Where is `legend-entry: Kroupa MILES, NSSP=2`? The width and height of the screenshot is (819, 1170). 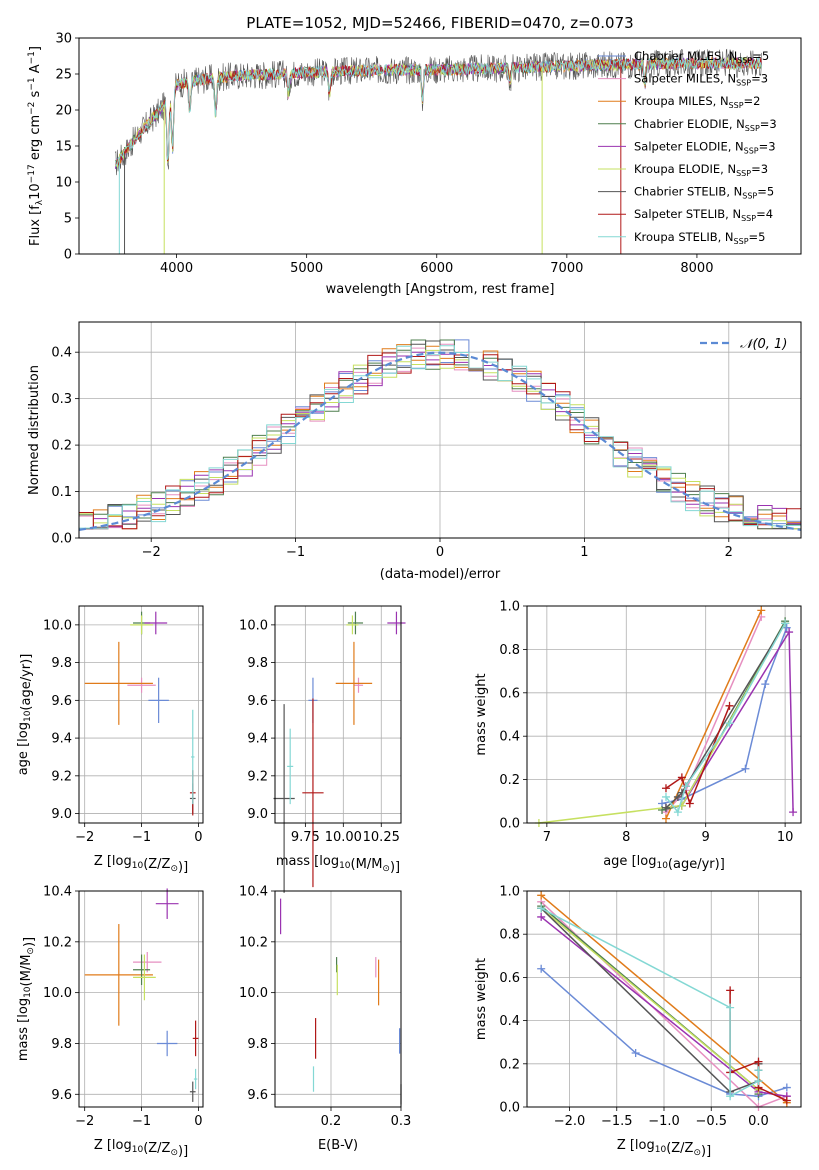 legend-entry: Kroupa MILES, NSSP=2 is located at coordinates (697, 102).